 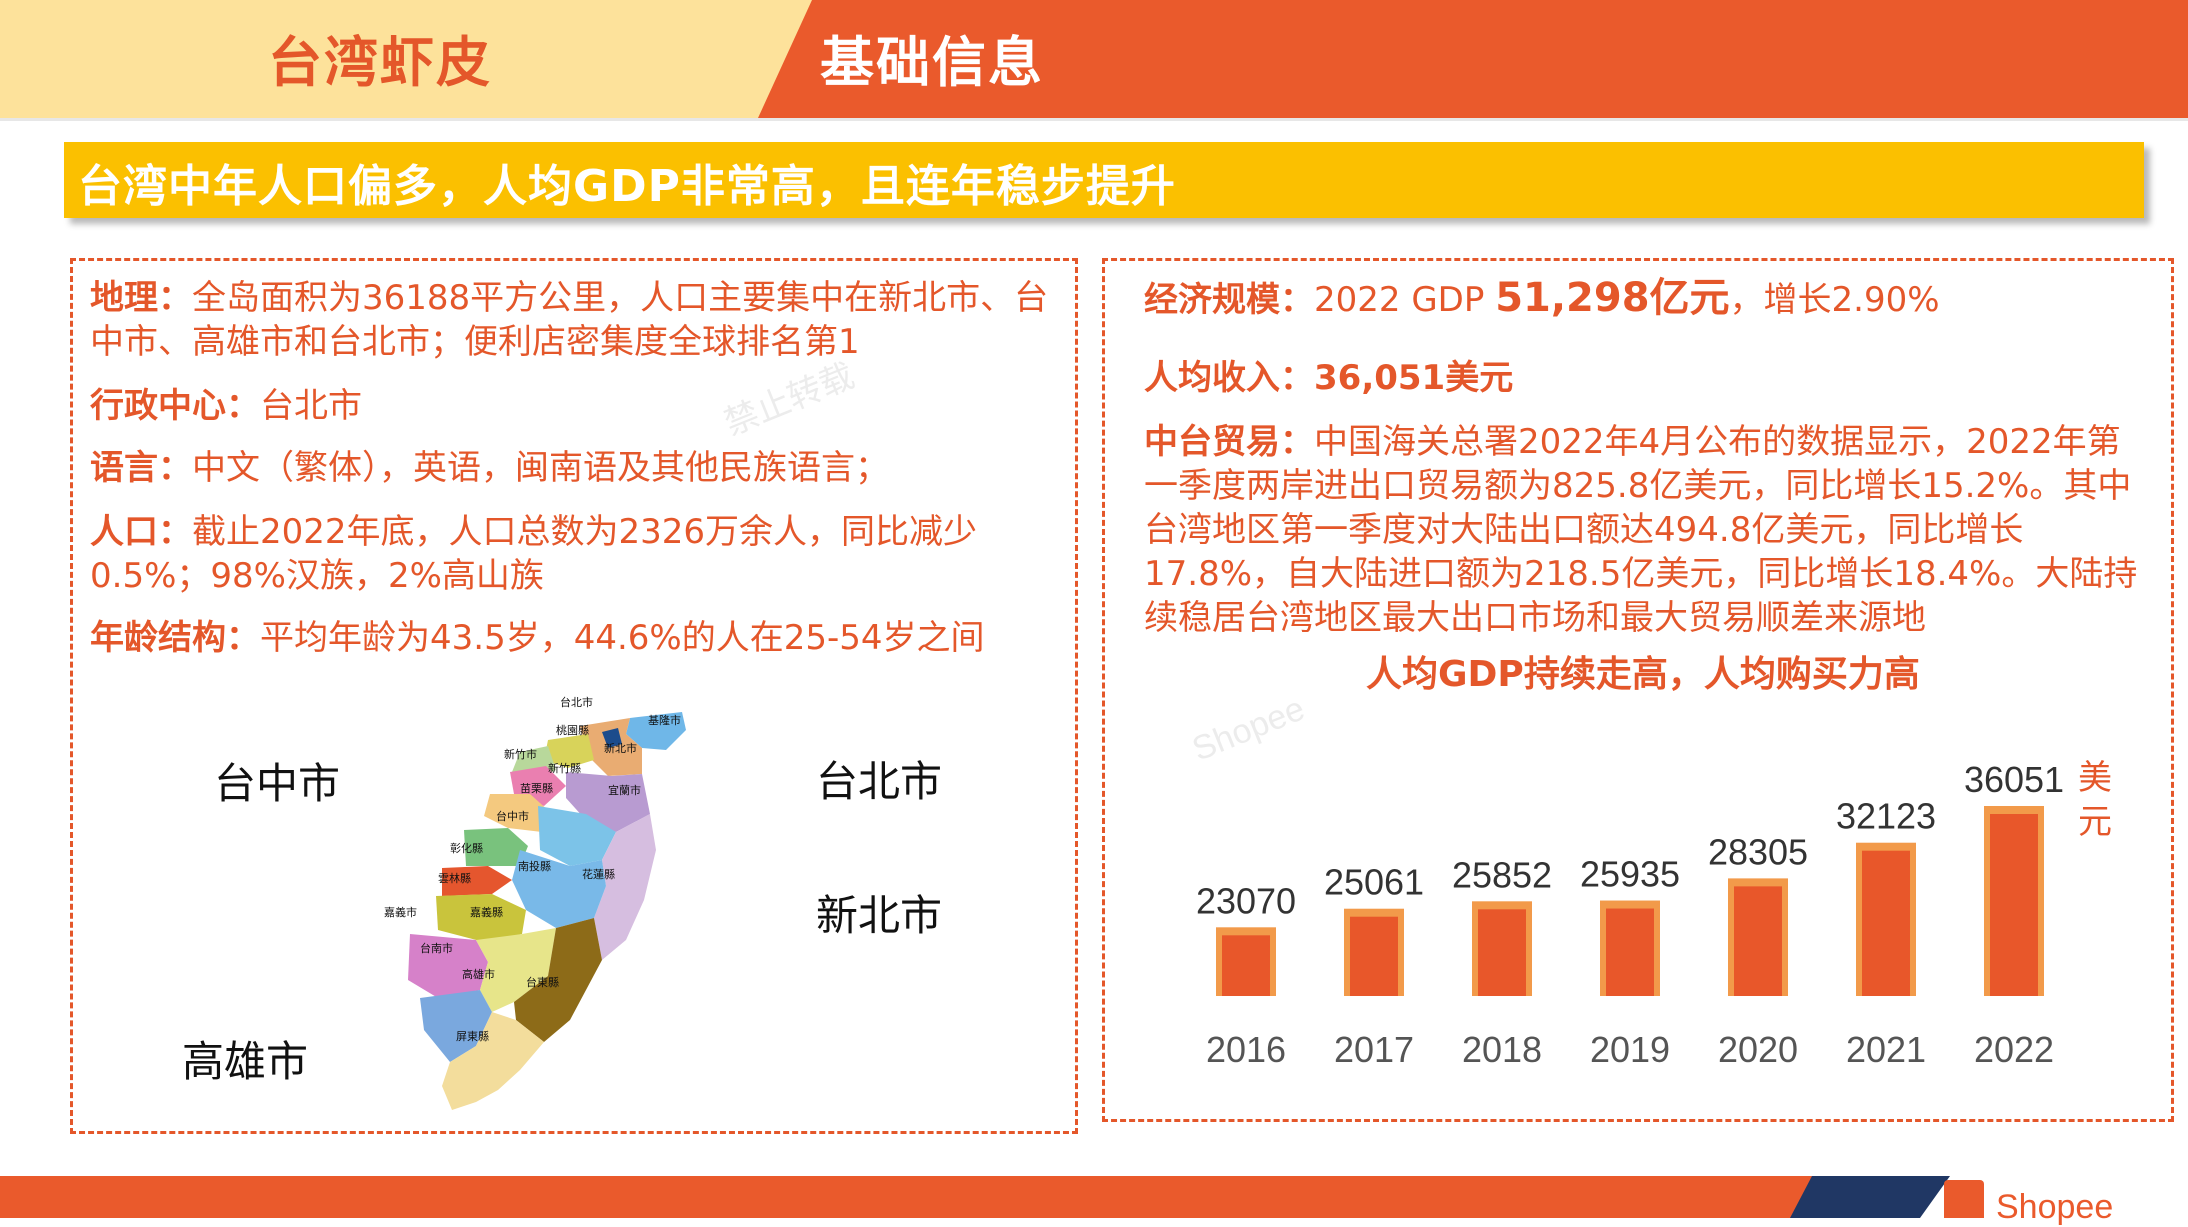 I want to click on map-label: 台南市, so click(x=436, y=948).